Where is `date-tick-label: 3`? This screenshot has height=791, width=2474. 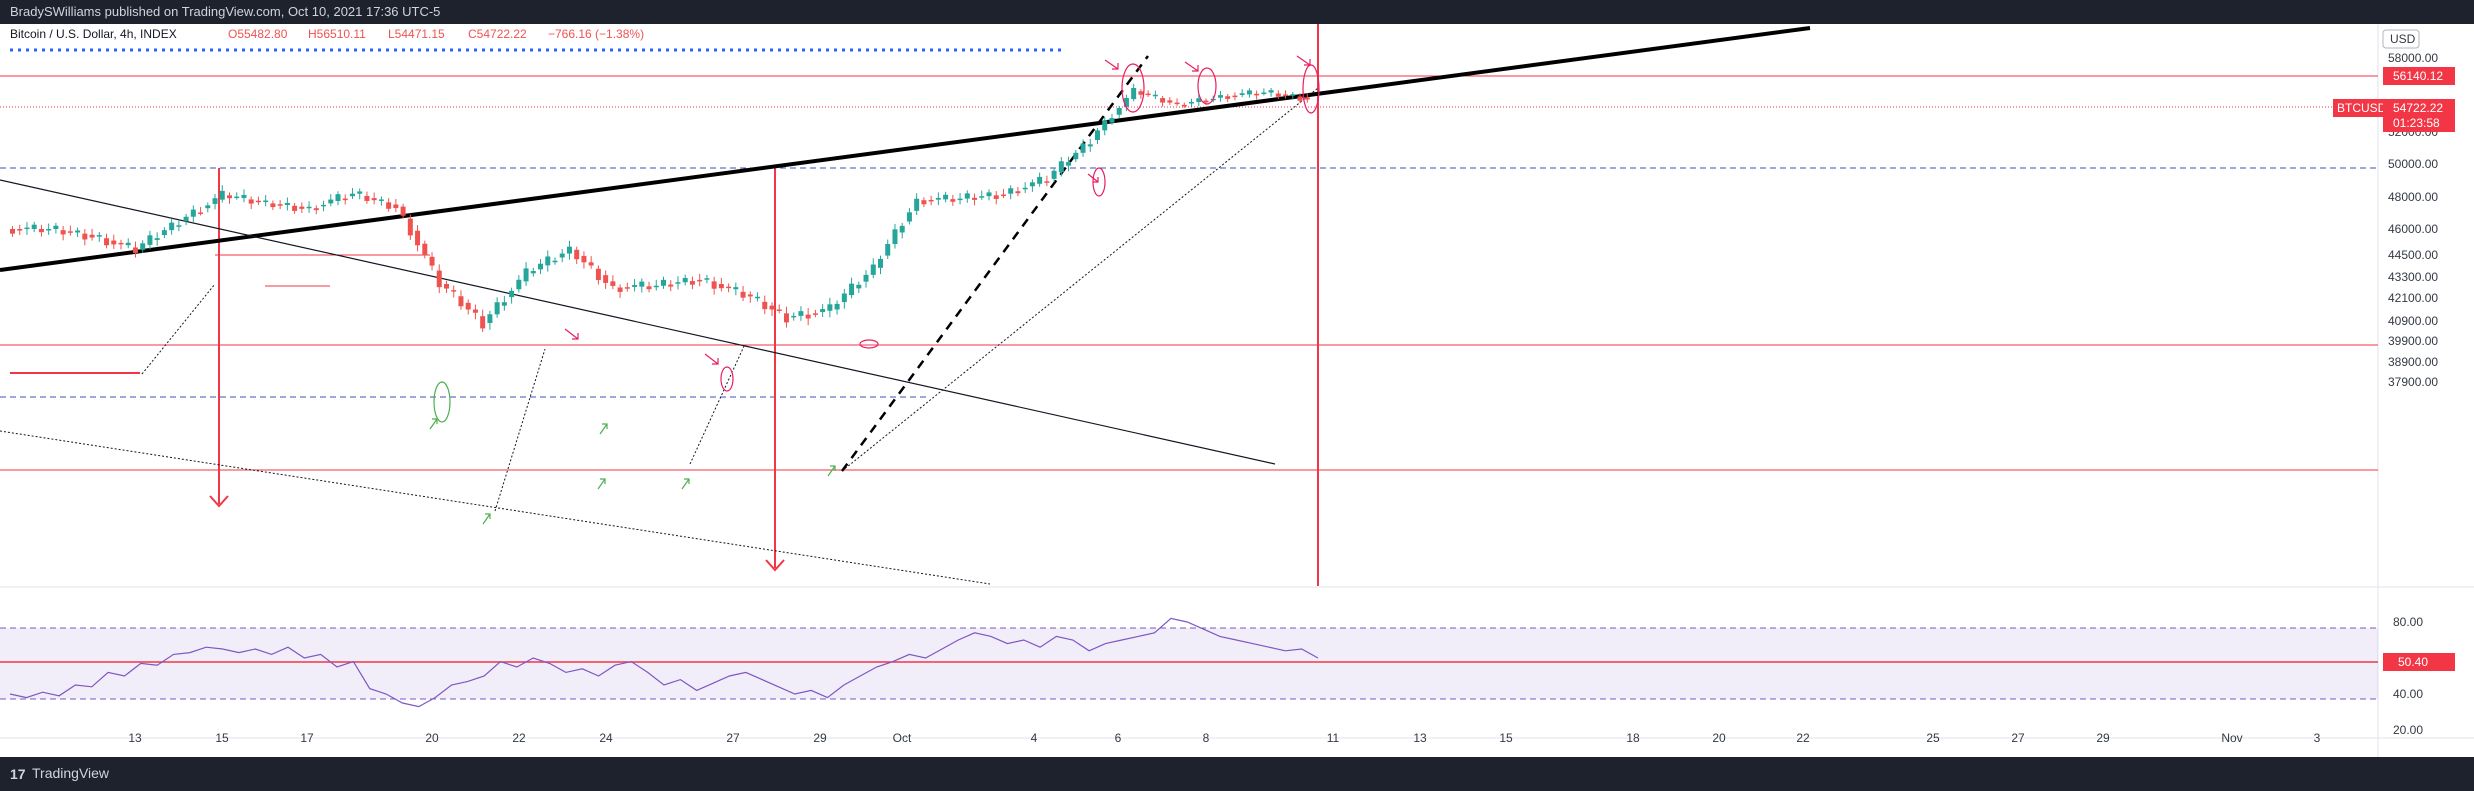
date-tick-label: 3 is located at coordinates (2317, 738).